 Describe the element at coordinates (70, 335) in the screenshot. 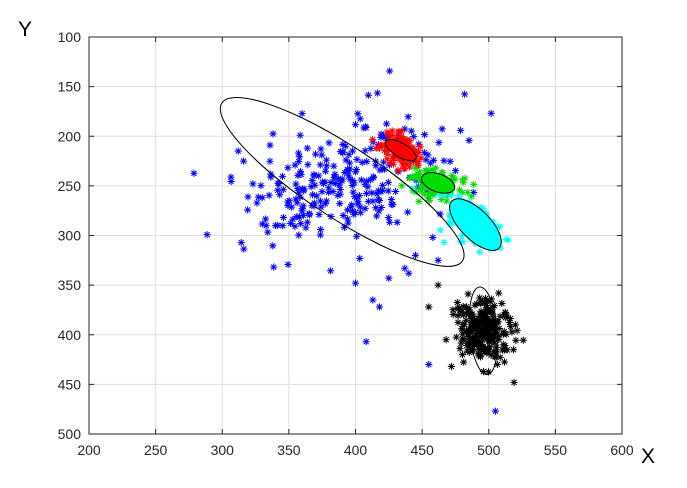

I see `y-tick-label: 400` at that location.